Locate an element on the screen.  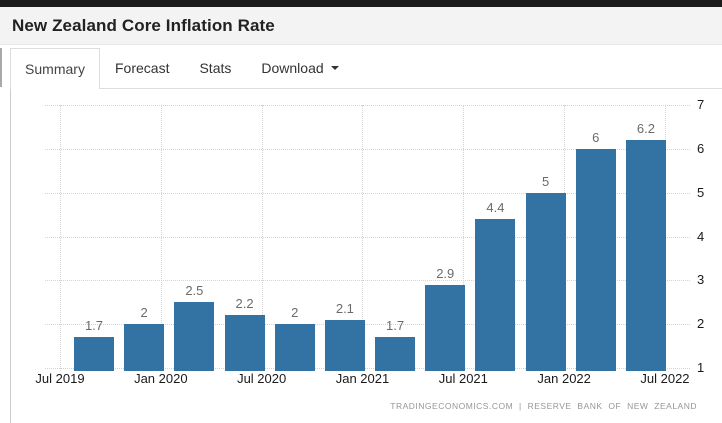
bar-value-label: 5 is located at coordinates (545, 181).